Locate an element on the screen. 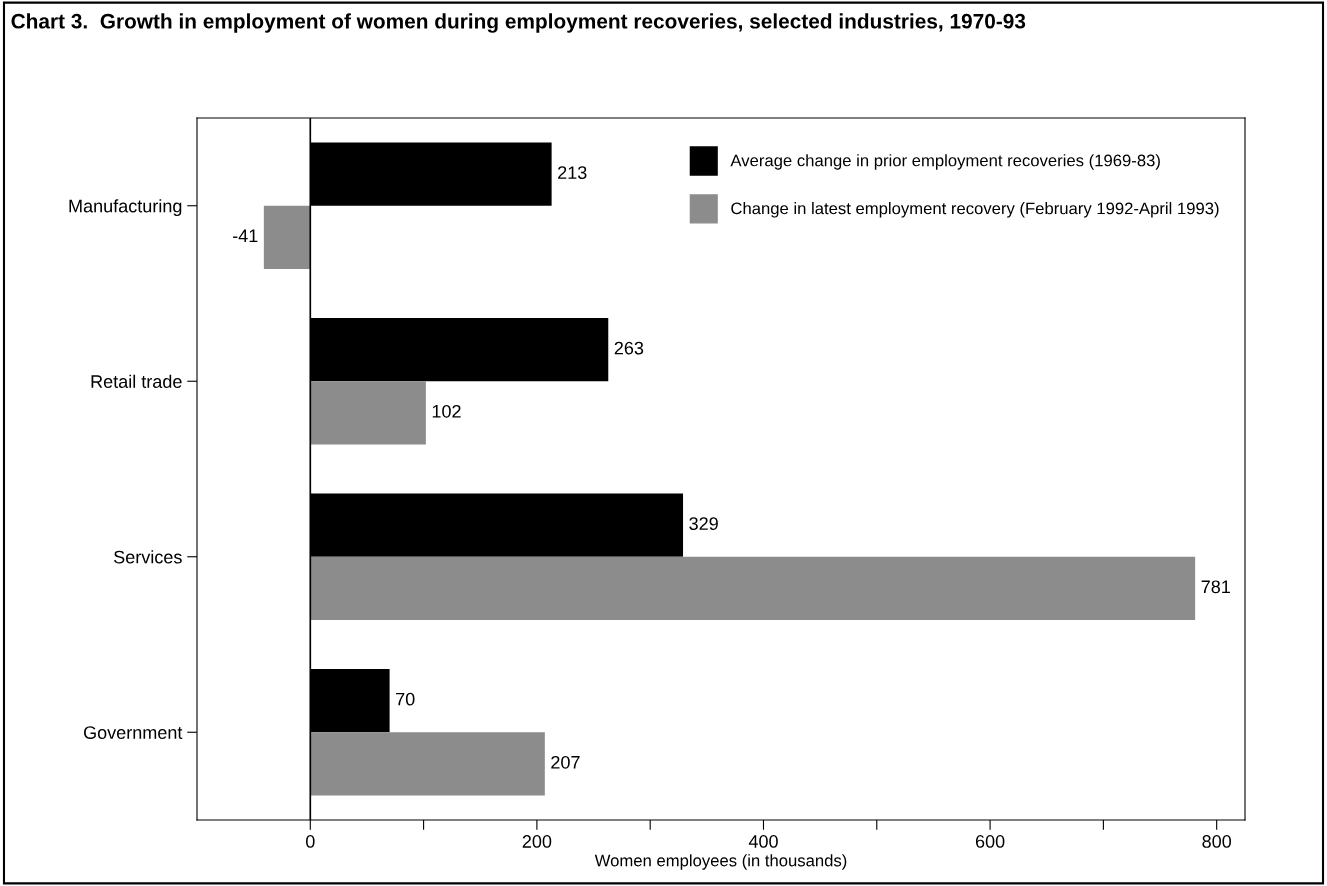  data-label: 781 is located at coordinates (1215, 587).